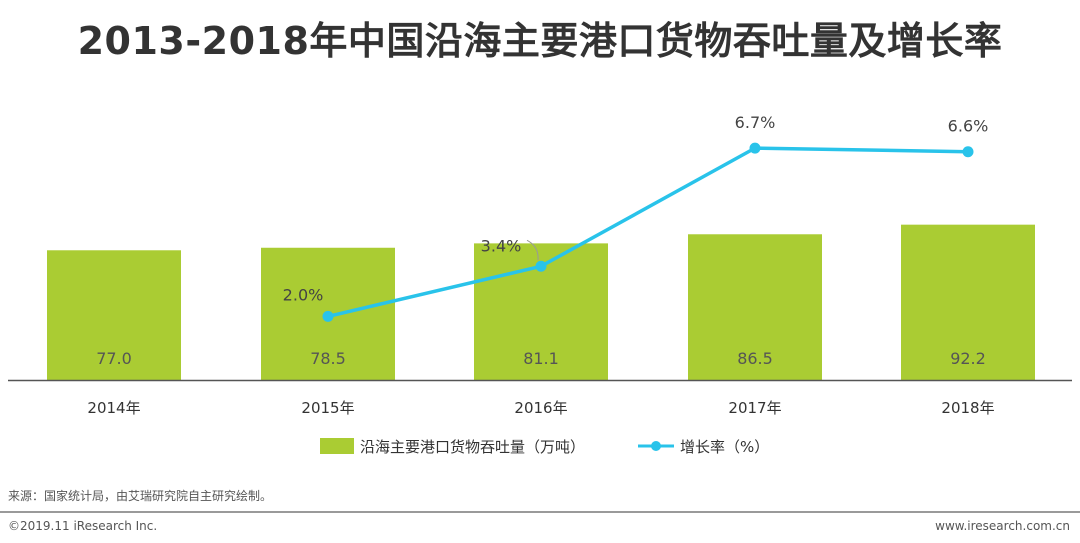  I want to click on chart-title: 2013-2018年中国沿海主要港口货物吞吐量及增长率, so click(540, 41).